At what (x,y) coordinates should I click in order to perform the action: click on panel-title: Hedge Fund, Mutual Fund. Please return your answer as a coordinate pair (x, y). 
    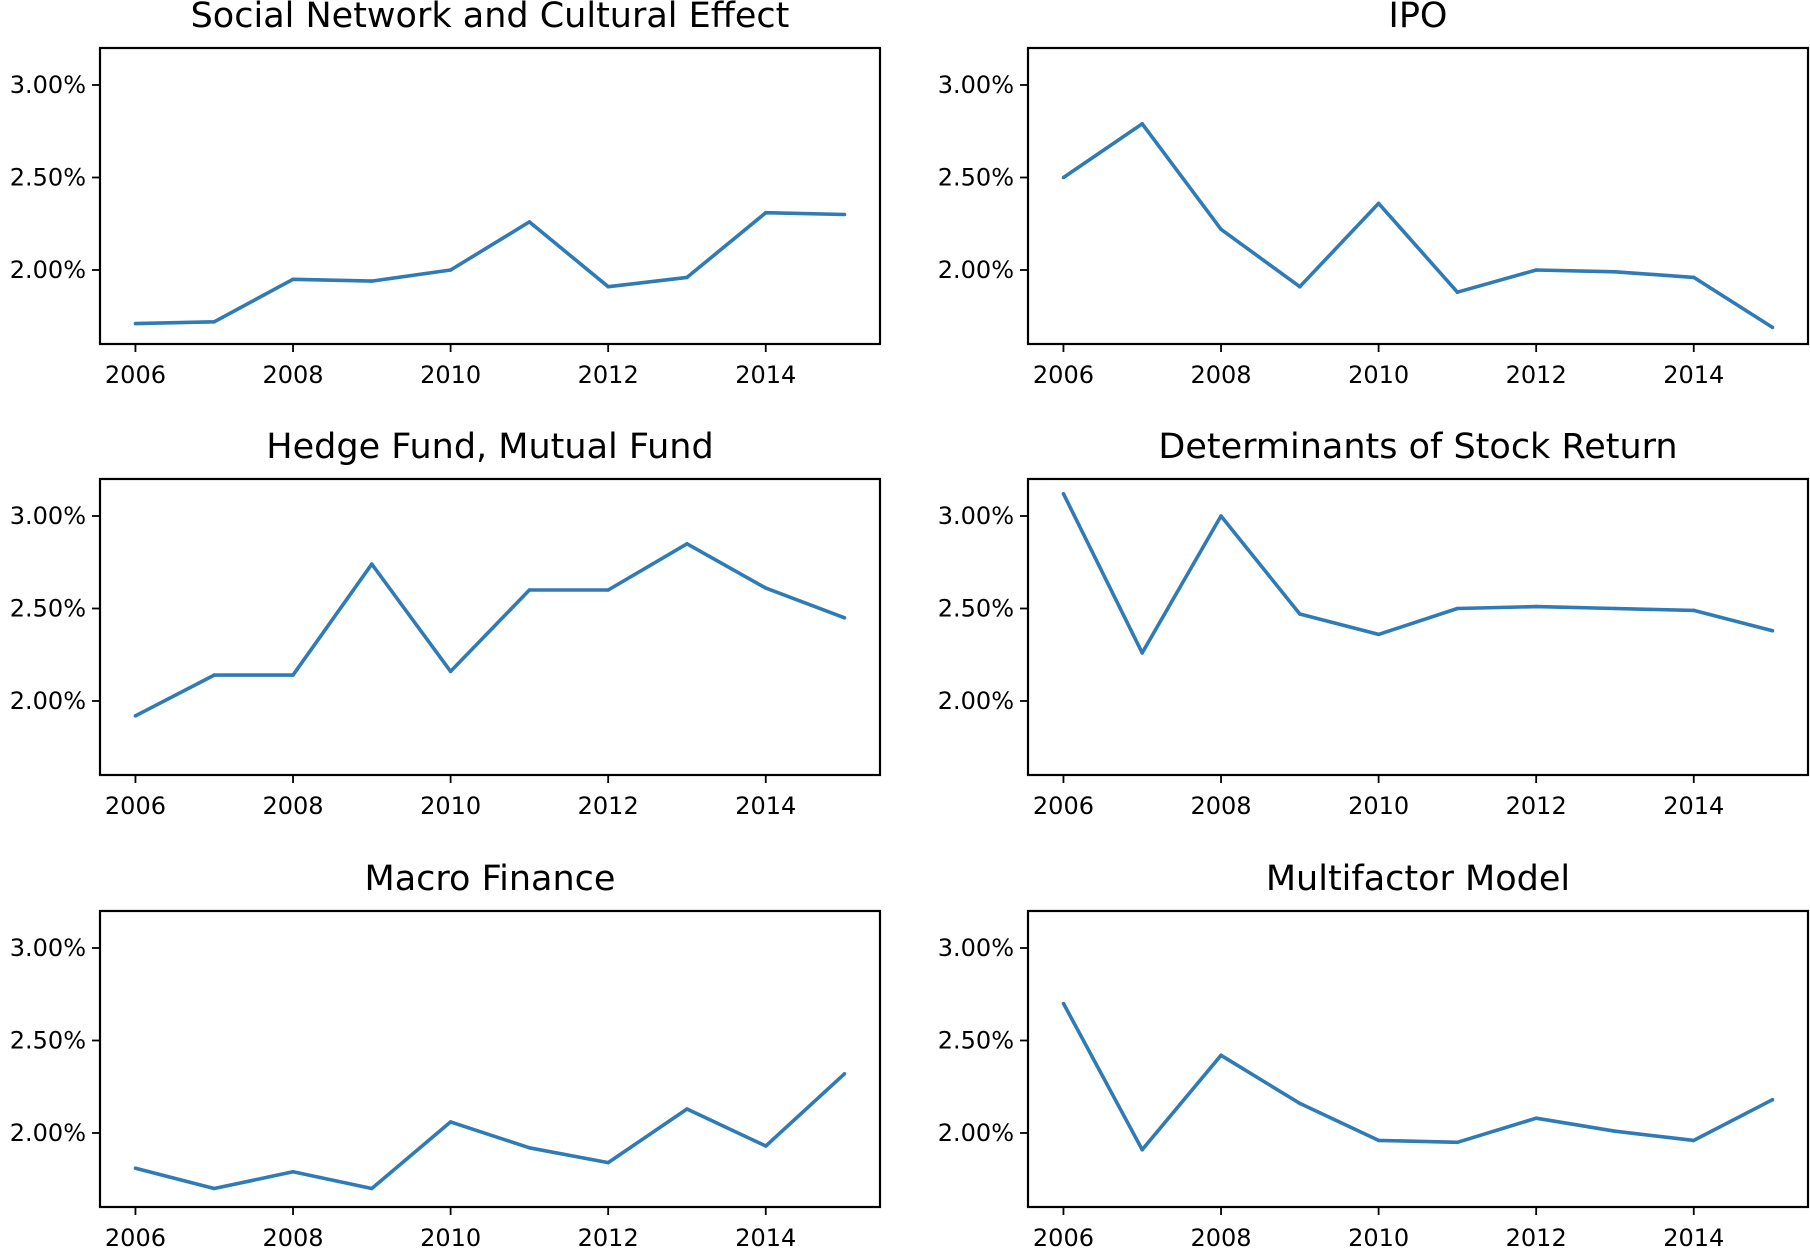
    Looking at the image, I should click on (489, 447).